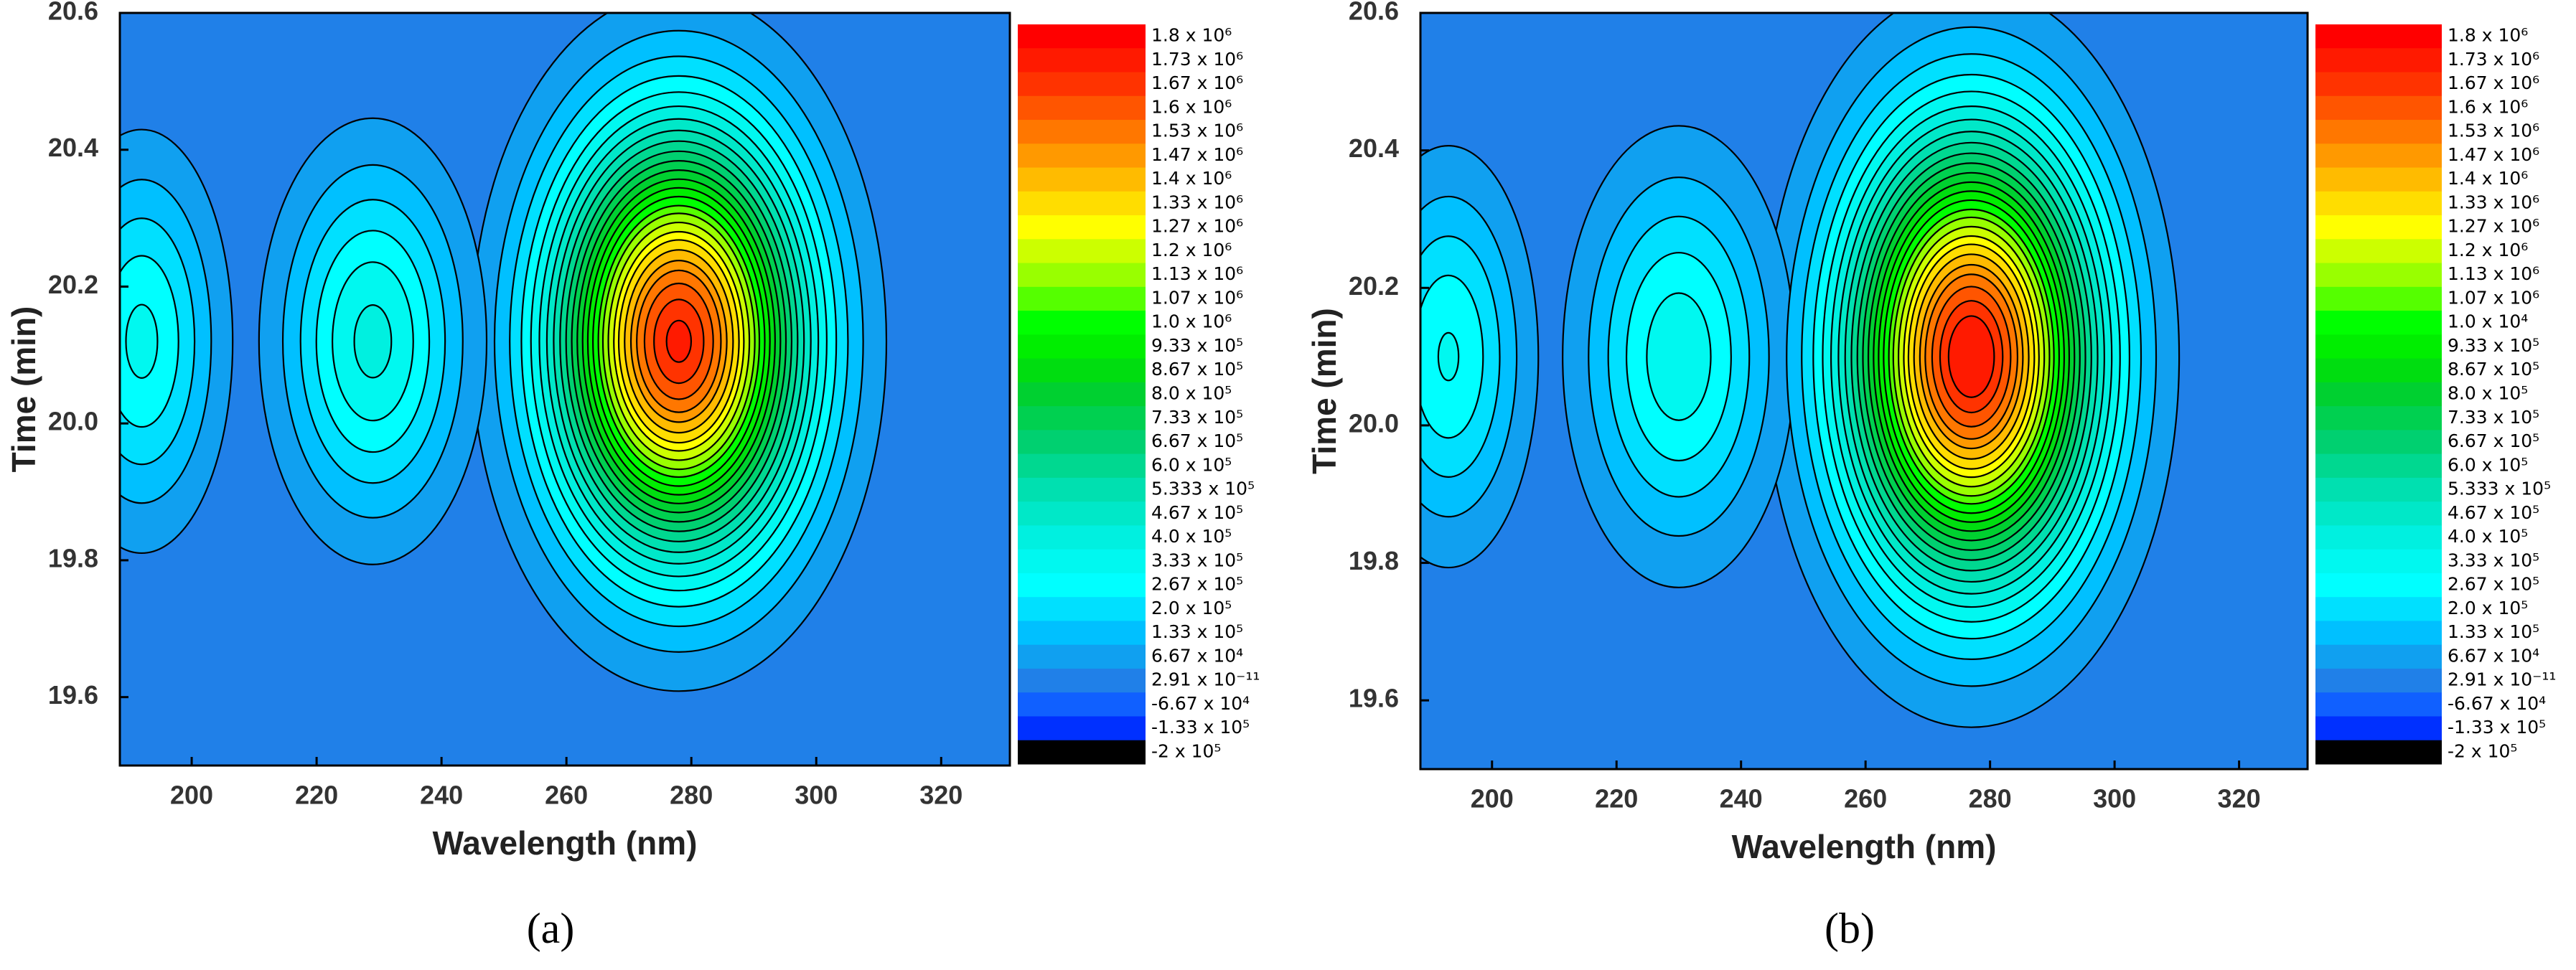 The image size is (2576, 970). Describe the element at coordinates (1201, 703) in the screenshot. I see `colorbar-label: -6.67 x 10⁴` at that location.